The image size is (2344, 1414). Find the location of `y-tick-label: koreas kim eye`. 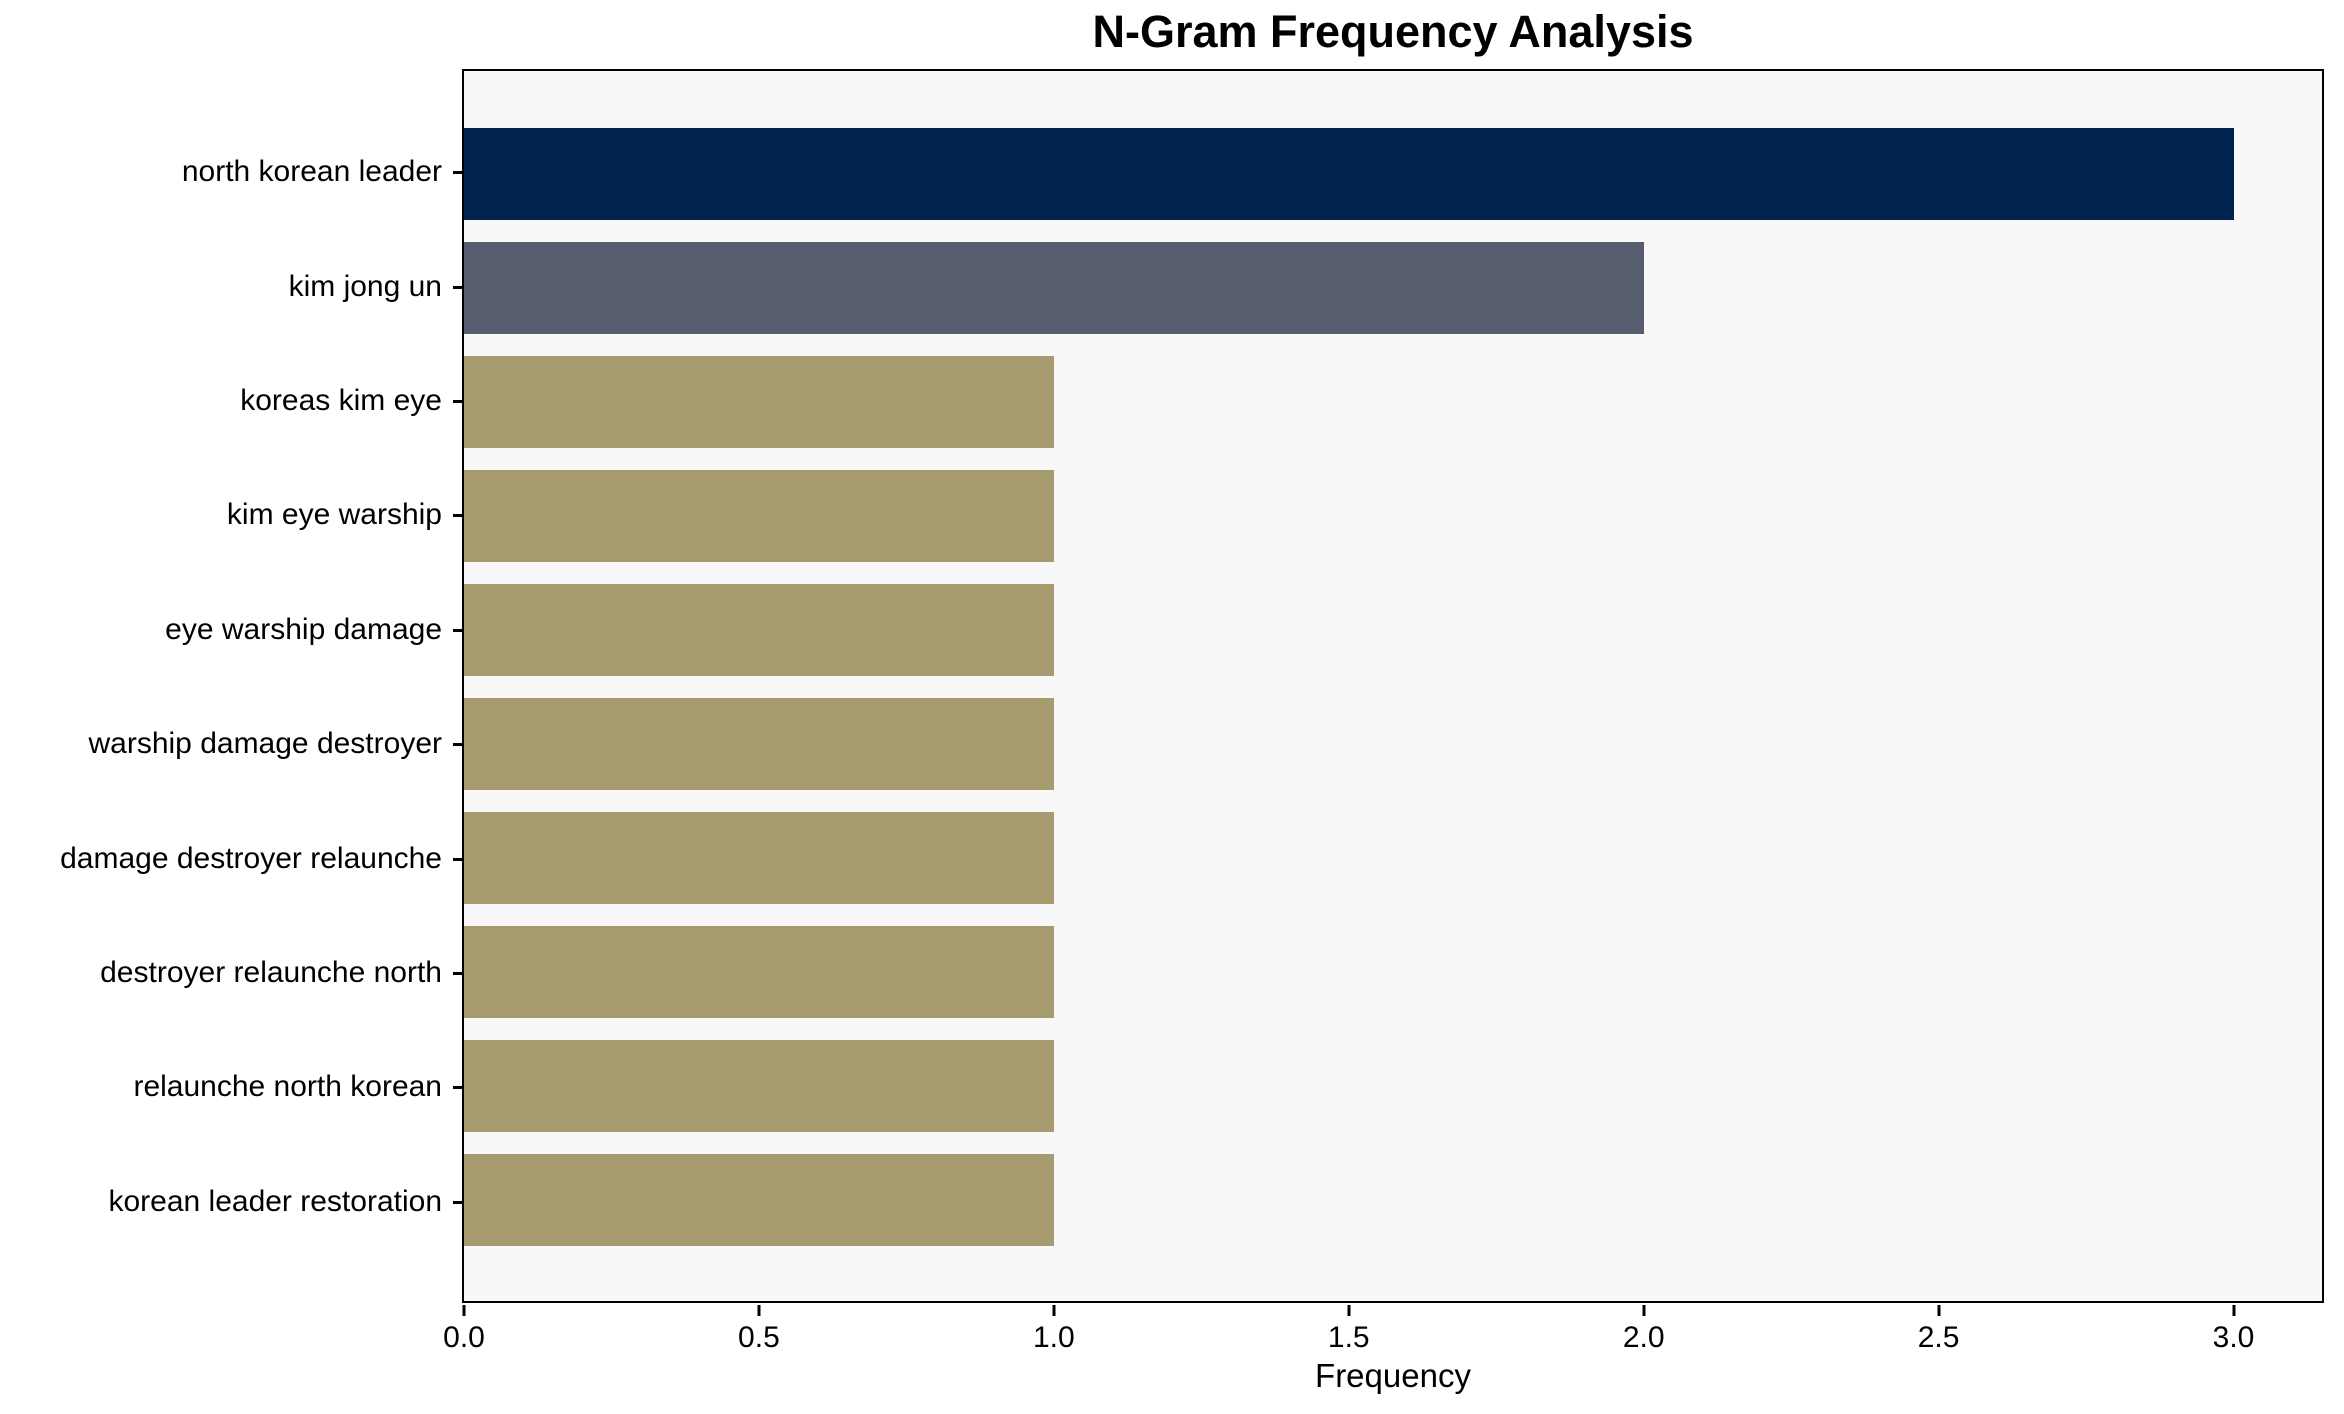

y-tick-label: koreas kim eye is located at coordinates (341, 401).